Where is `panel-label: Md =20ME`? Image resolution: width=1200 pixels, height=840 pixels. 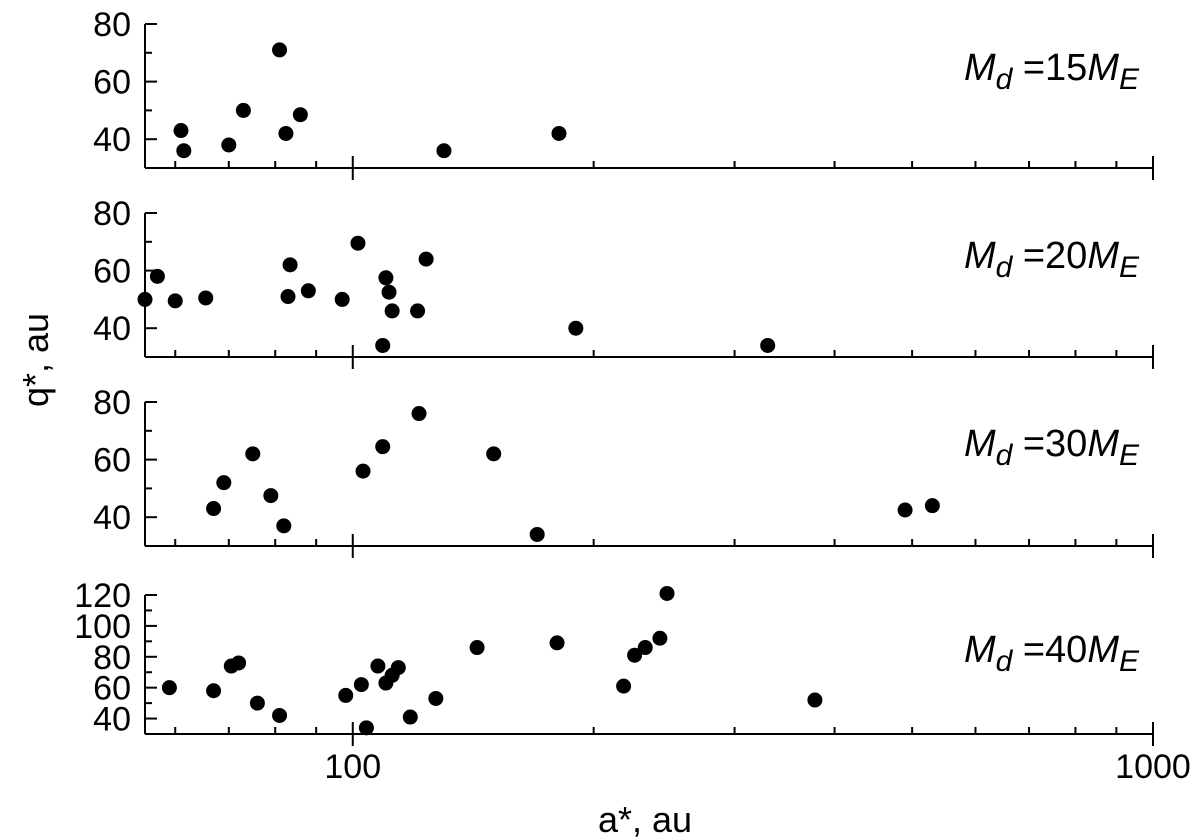 panel-label: Md =20ME is located at coordinates (1052, 259).